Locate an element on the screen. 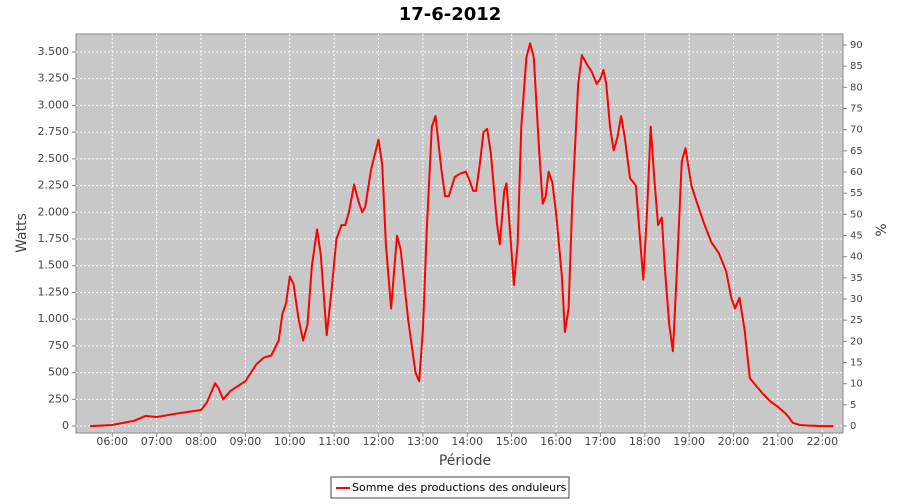  y-tick-label: 2.250 is located at coordinates (54, 185).